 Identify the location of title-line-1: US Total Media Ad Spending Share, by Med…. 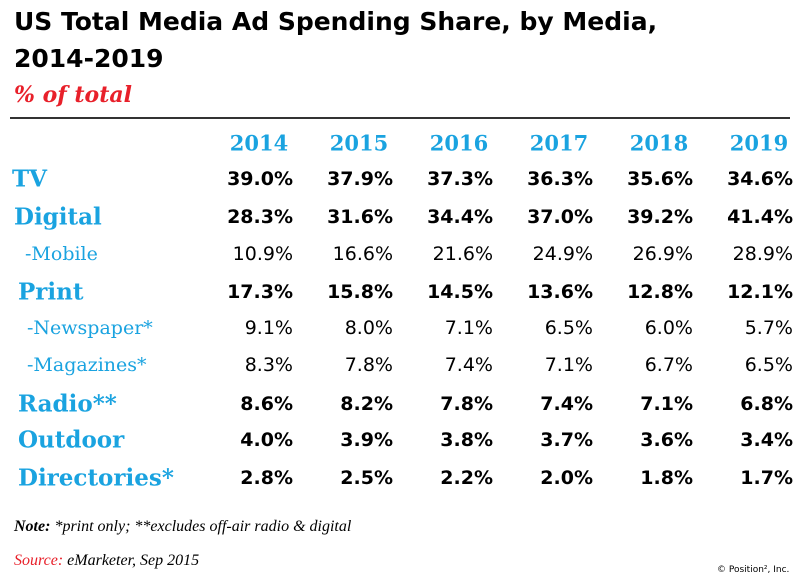
(336, 21).